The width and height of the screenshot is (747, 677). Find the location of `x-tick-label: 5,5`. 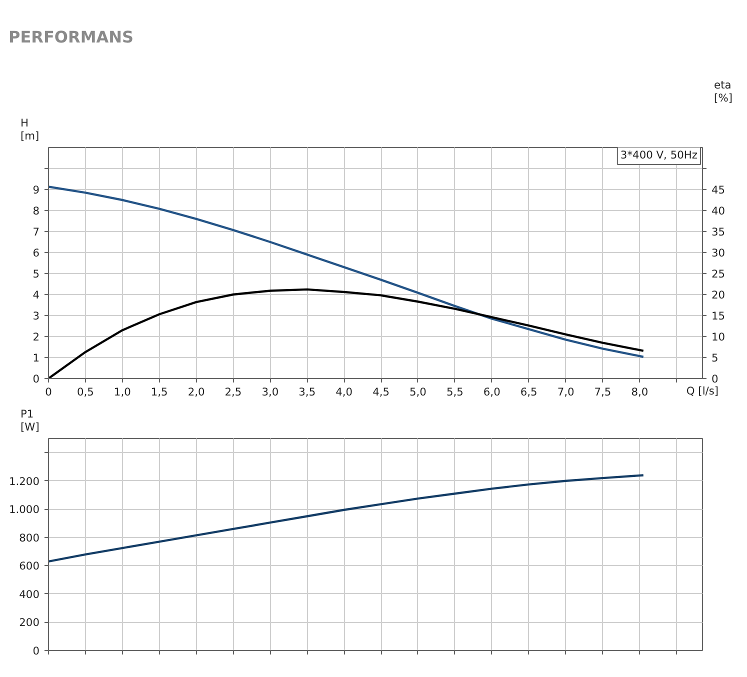

x-tick-label: 5,5 is located at coordinates (455, 392).